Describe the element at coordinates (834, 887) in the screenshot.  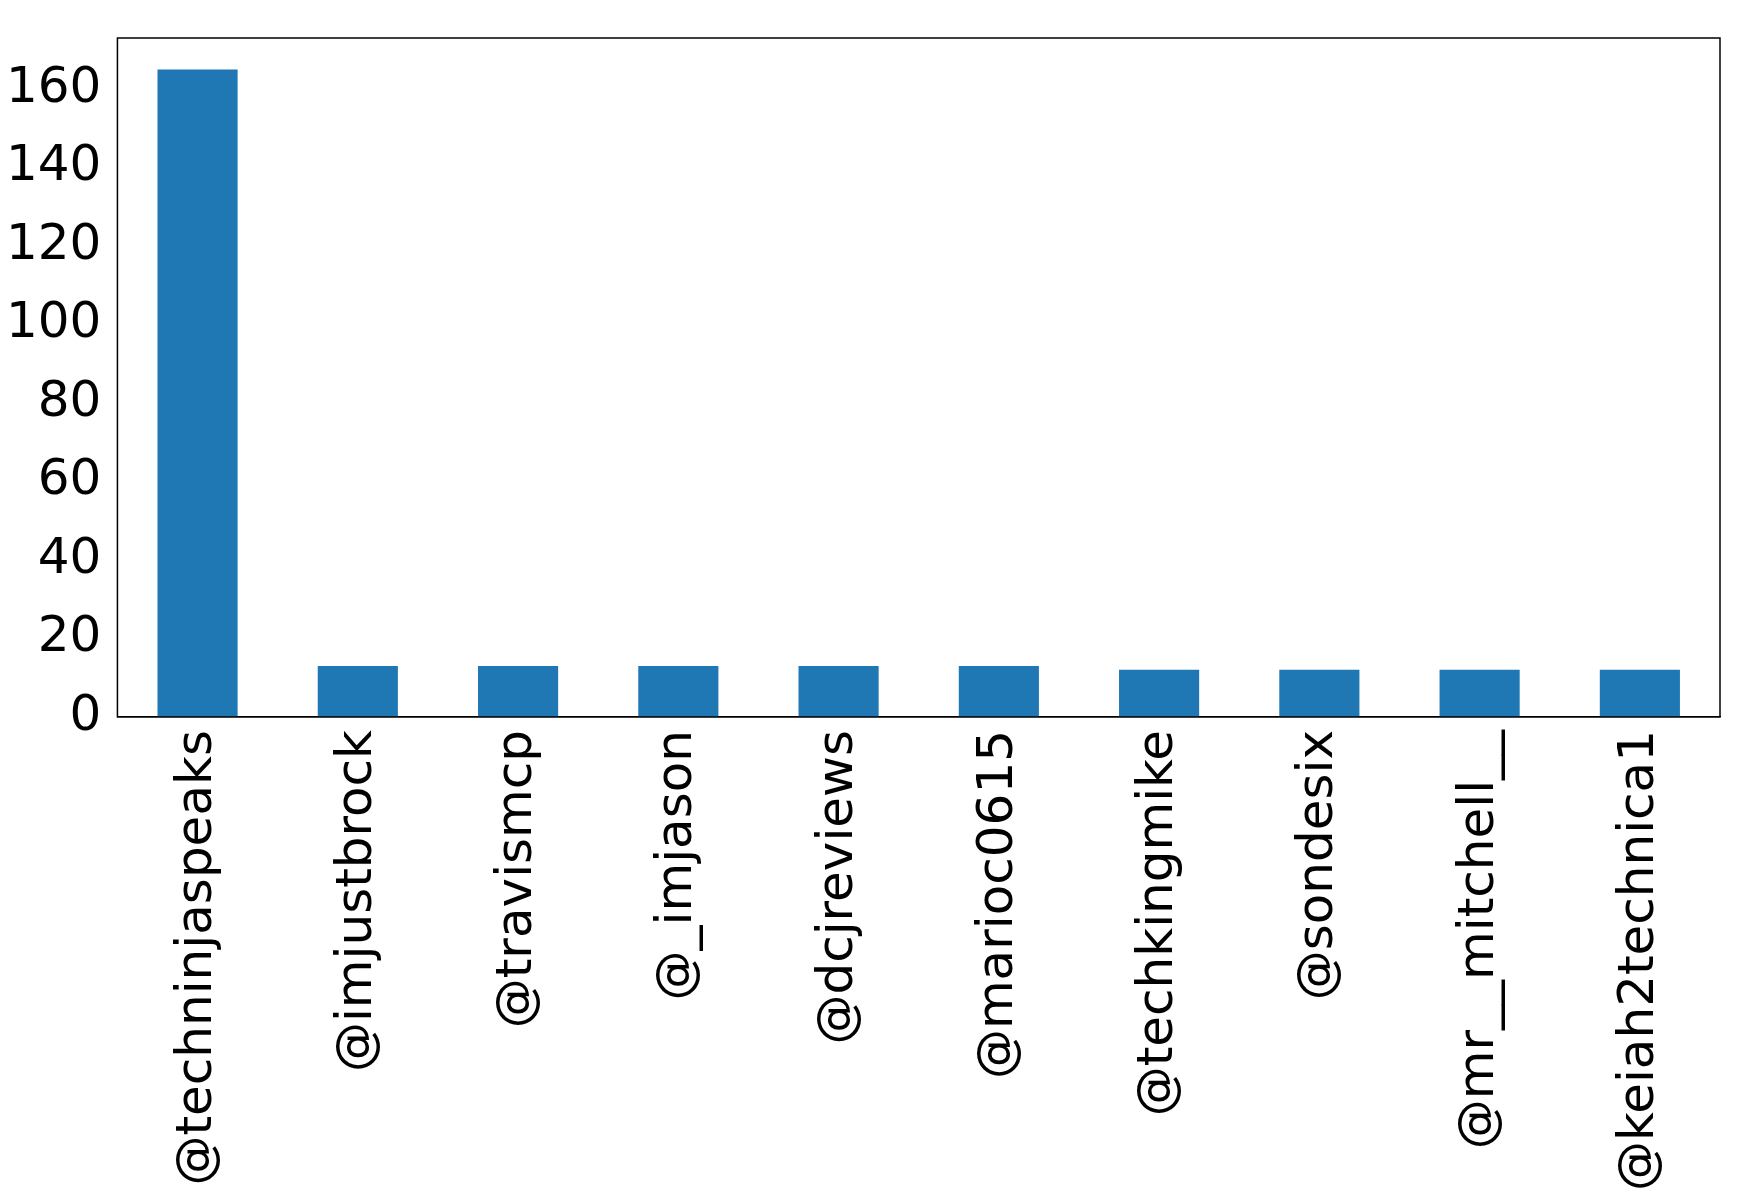
I see `x-tick-label: @dcjreviews` at that location.